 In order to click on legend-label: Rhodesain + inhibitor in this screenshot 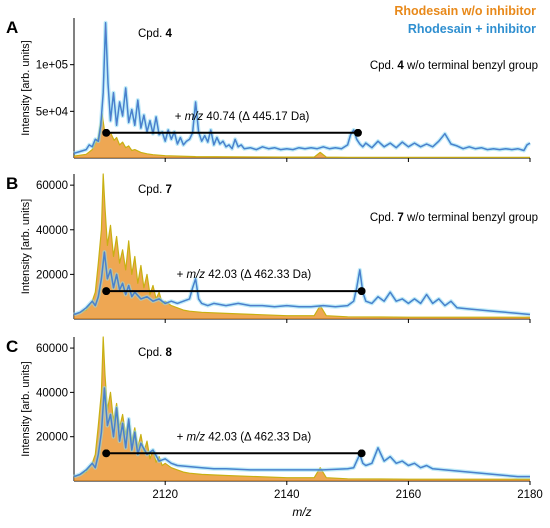, I will do `click(472, 29)`.